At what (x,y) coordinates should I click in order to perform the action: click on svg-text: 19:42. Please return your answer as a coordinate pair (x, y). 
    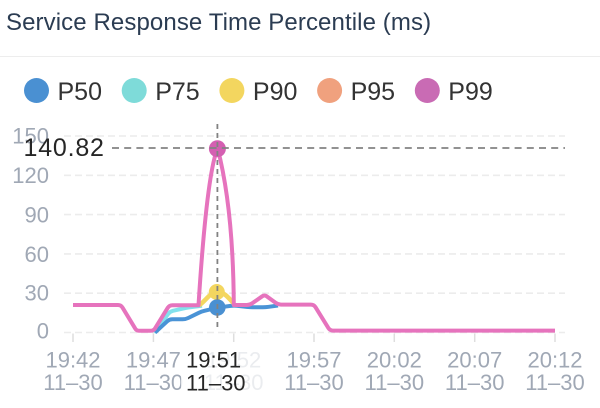
    Looking at the image, I should click on (72, 359).